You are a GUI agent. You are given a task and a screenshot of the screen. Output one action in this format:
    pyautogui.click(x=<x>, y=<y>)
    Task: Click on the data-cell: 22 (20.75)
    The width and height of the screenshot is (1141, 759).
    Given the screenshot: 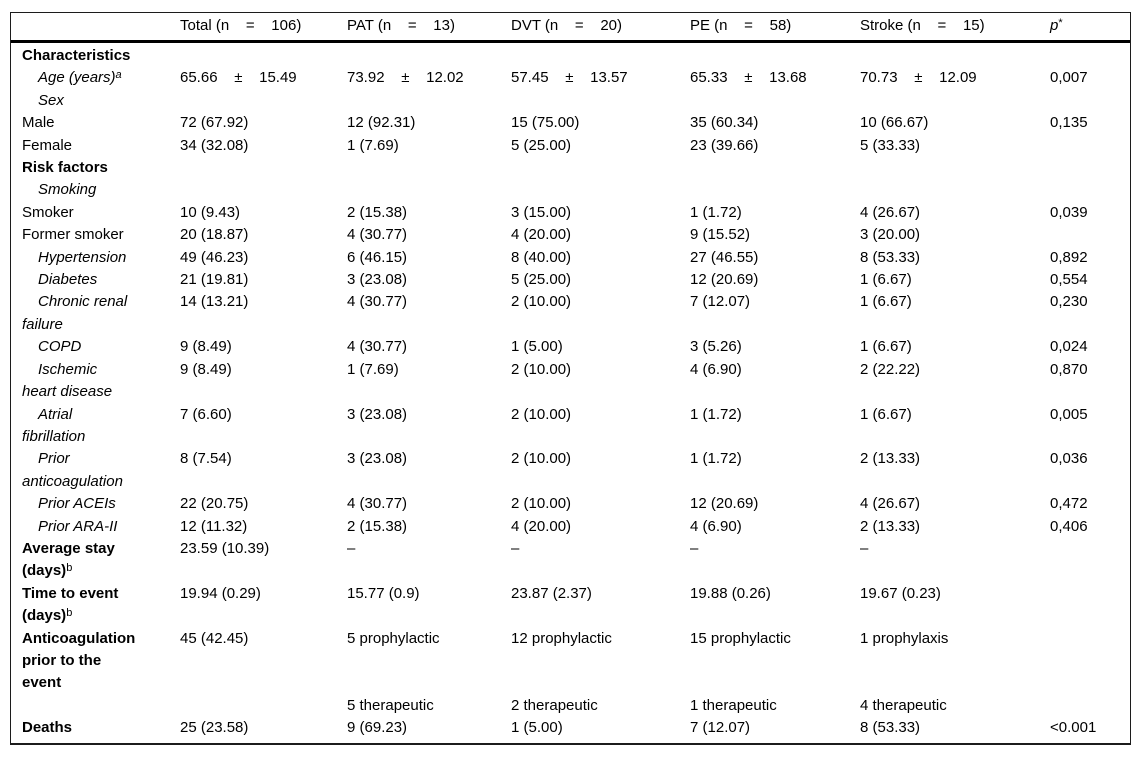 What is the action you would take?
    pyautogui.click(x=214, y=504)
    